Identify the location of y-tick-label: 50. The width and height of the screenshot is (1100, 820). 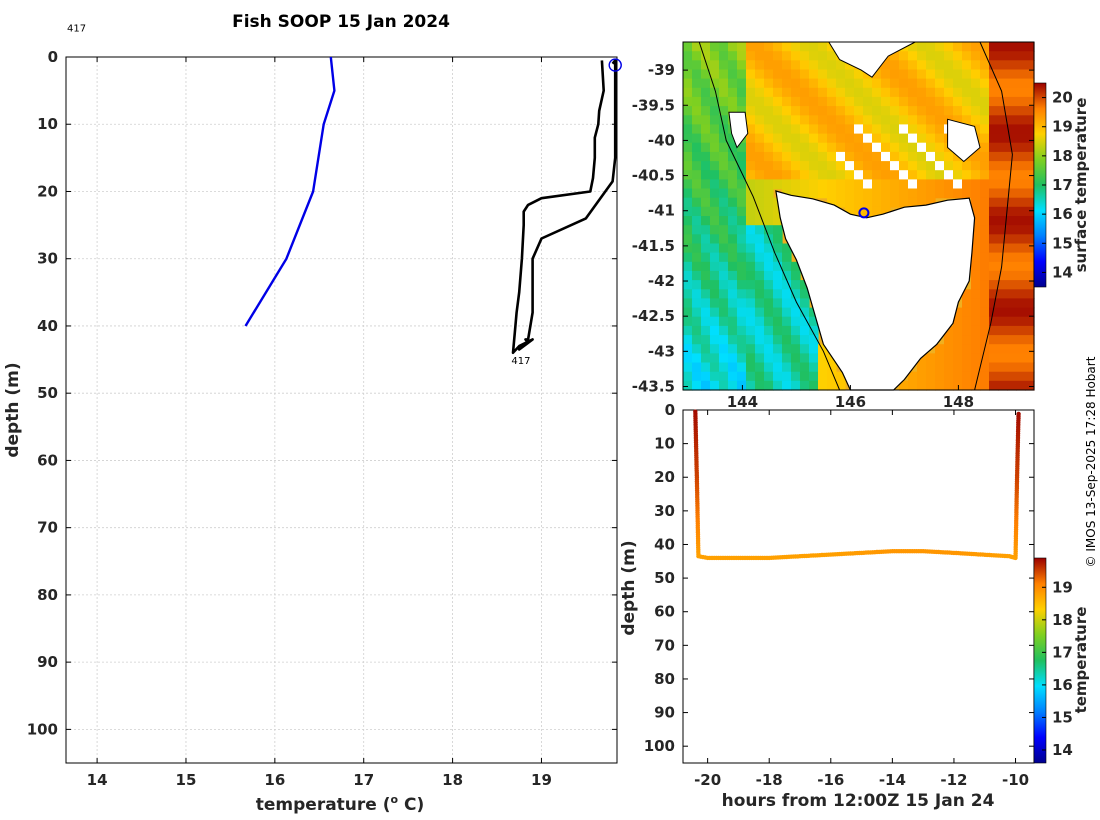
(664, 578).